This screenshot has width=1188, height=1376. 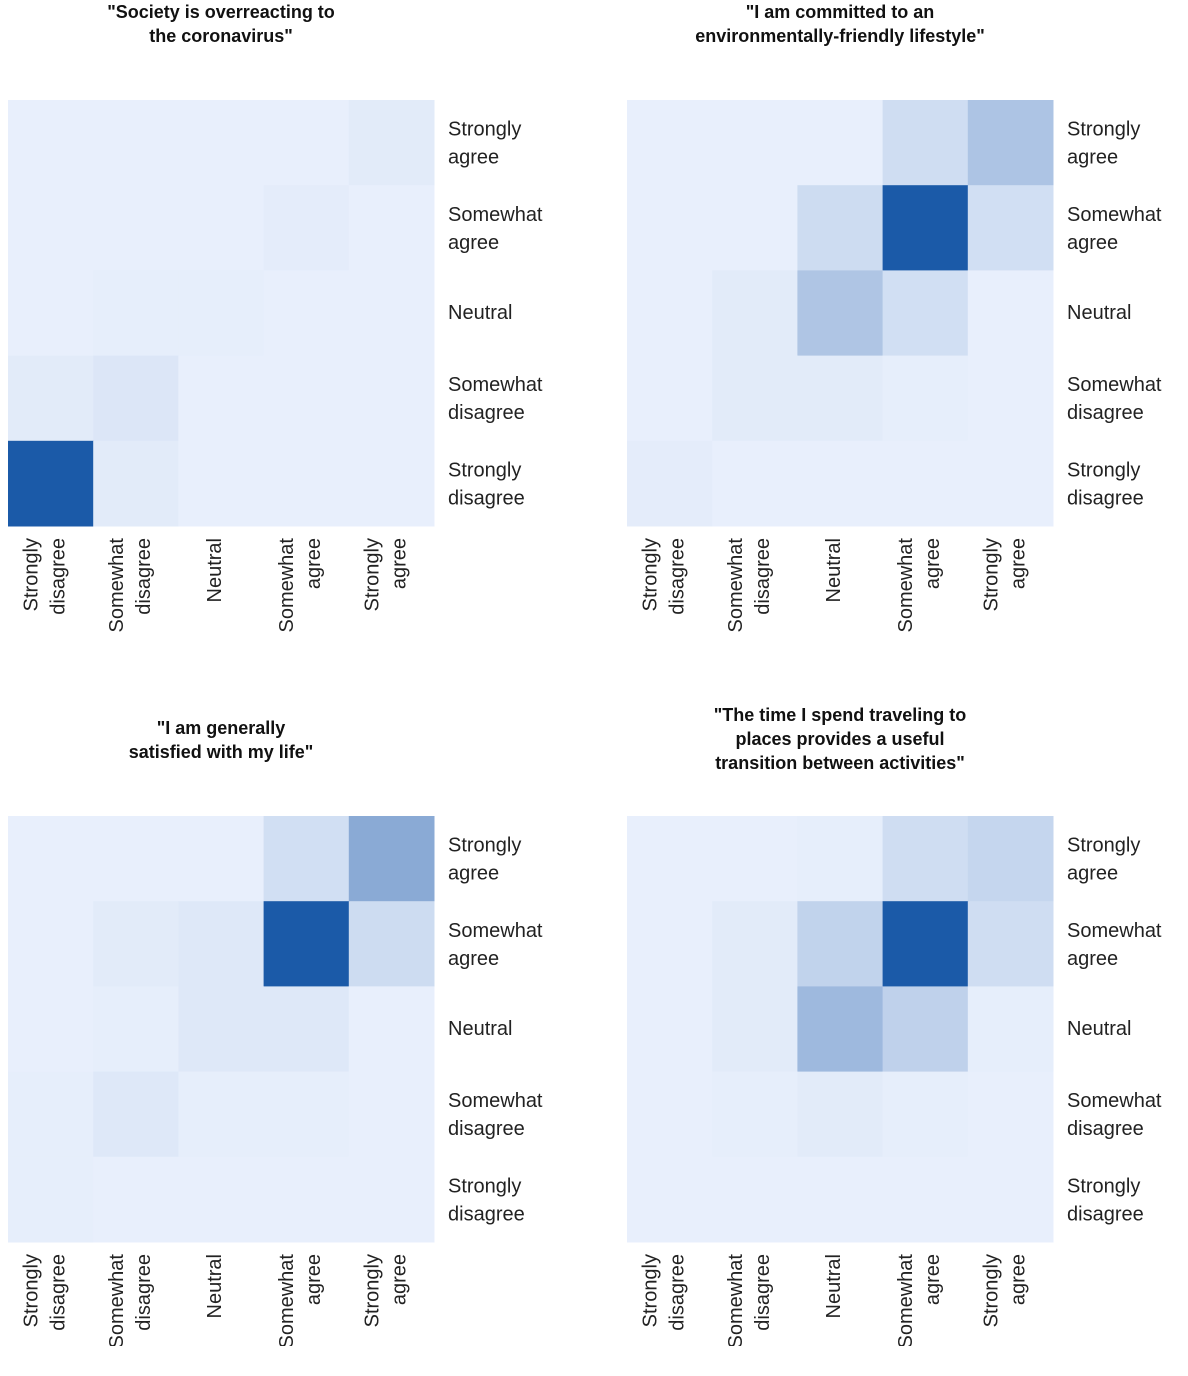 I want to click on chart-title-line: "Society is overreacting to, so click(x=221, y=12).